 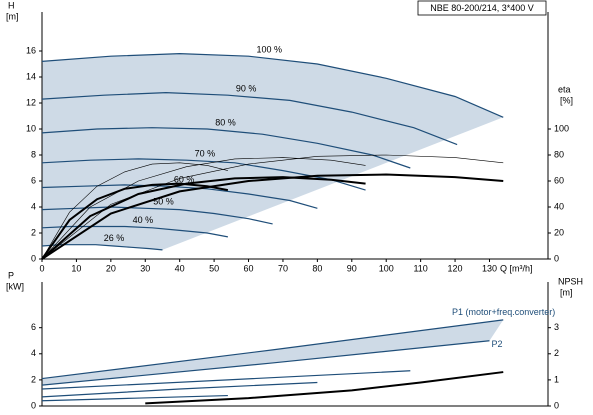 I want to click on y-tick-label: 16, so click(x=31, y=50).